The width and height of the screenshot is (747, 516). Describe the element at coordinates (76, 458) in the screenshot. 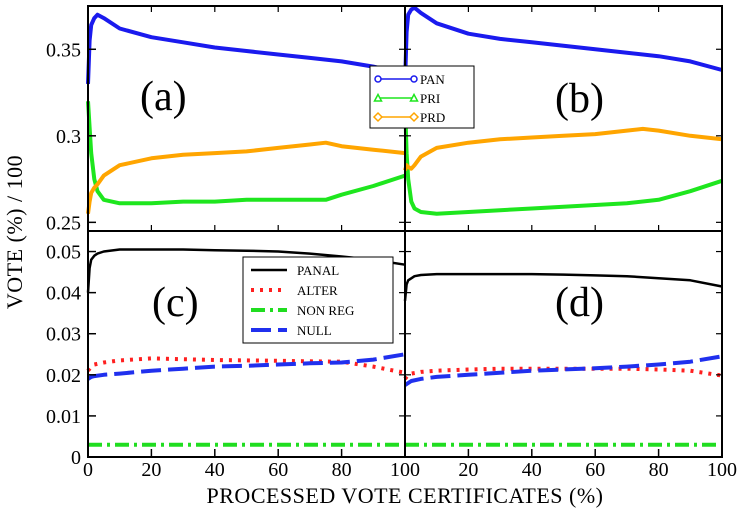

I see `bottom-y-tick-label: 0` at that location.